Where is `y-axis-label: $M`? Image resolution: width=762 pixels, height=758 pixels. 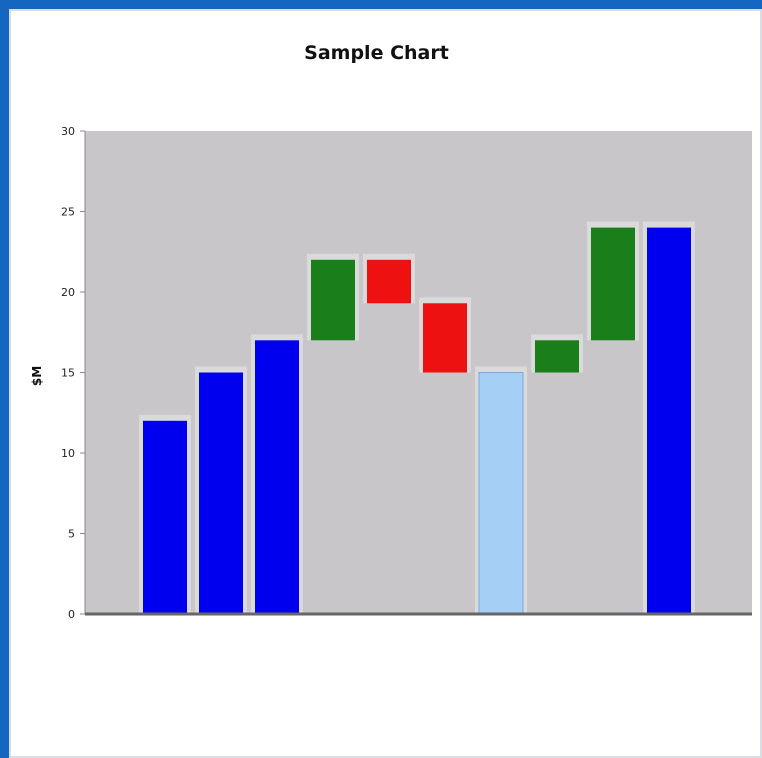
y-axis-label: $M is located at coordinates (37, 376).